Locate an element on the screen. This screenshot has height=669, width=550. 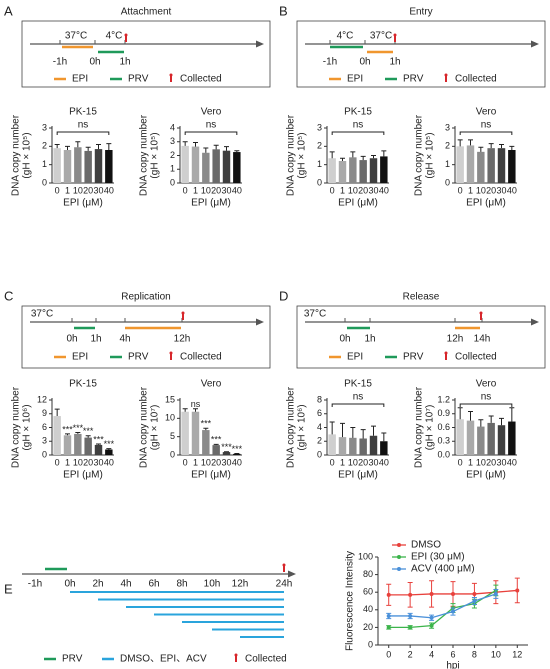
panel-title: Replication is located at coordinates (145, 297).